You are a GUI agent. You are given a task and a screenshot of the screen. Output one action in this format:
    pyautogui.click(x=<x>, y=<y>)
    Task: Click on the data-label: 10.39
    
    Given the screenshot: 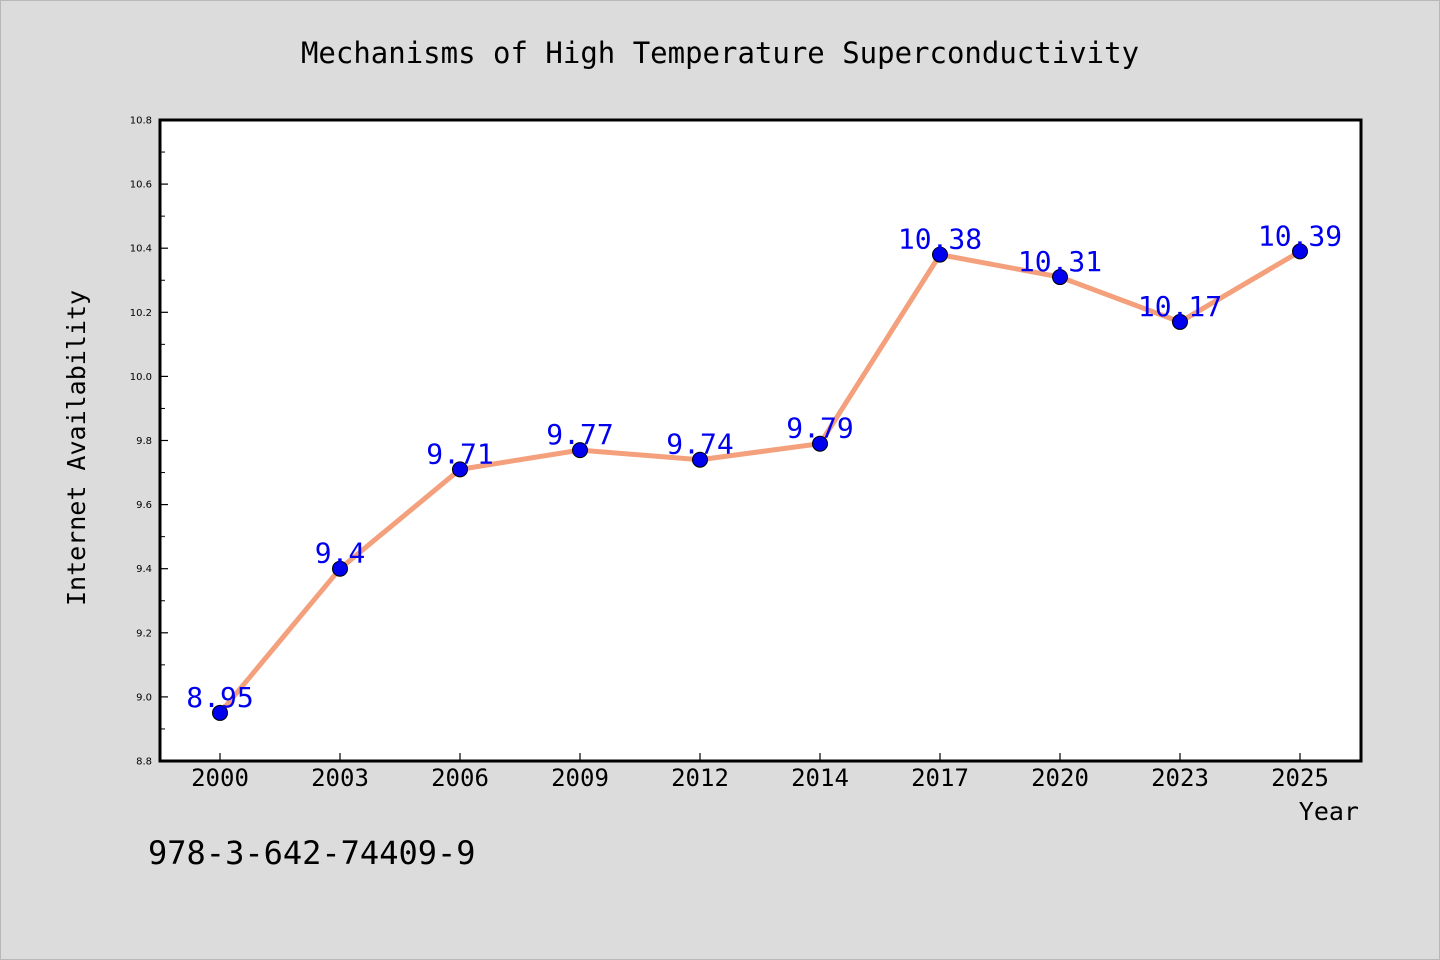 What is the action you would take?
    pyautogui.click(x=1300, y=235)
    